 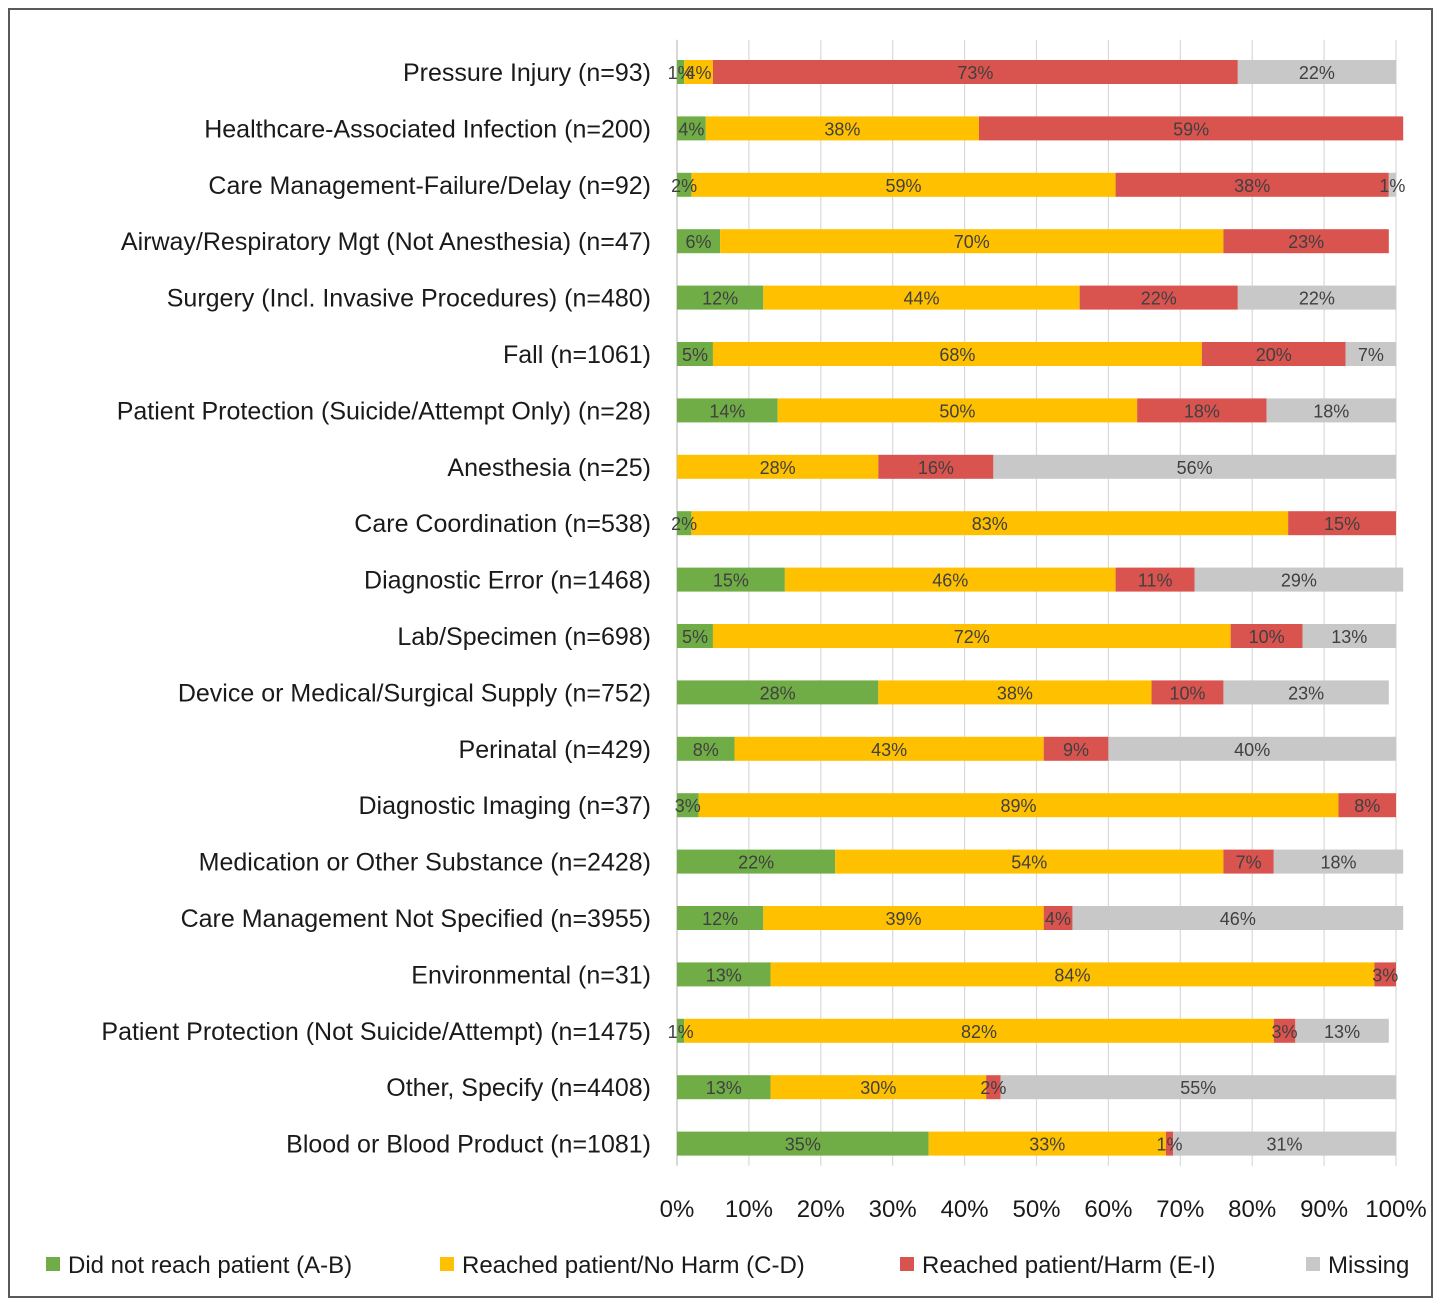 I want to click on x-tick-label: 80%, so click(x=1252, y=1209).